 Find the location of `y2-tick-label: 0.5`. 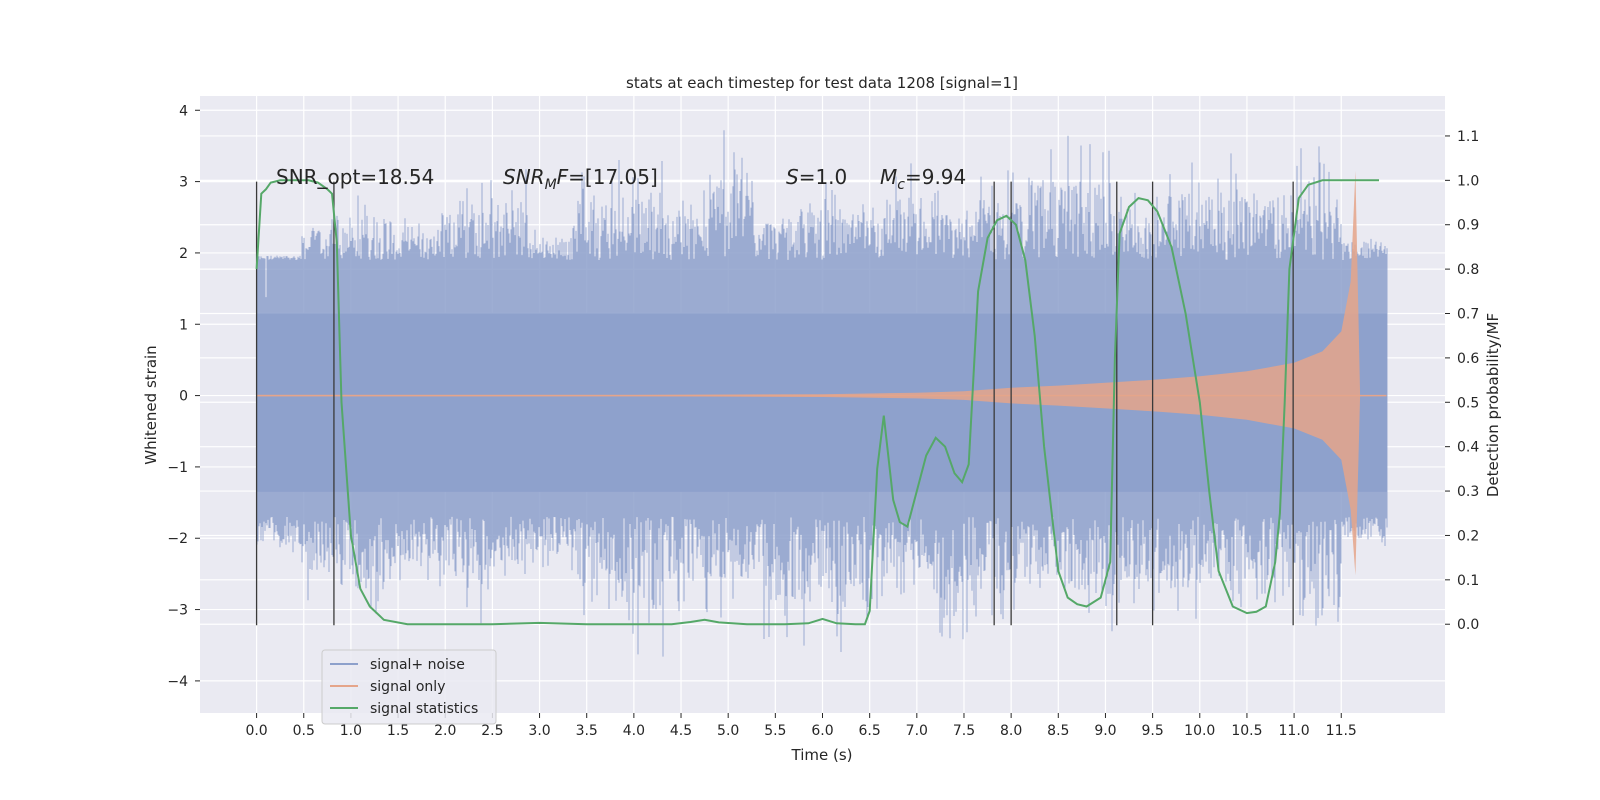

y2-tick-label: 0.5 is located at coordinates (1468, 403).